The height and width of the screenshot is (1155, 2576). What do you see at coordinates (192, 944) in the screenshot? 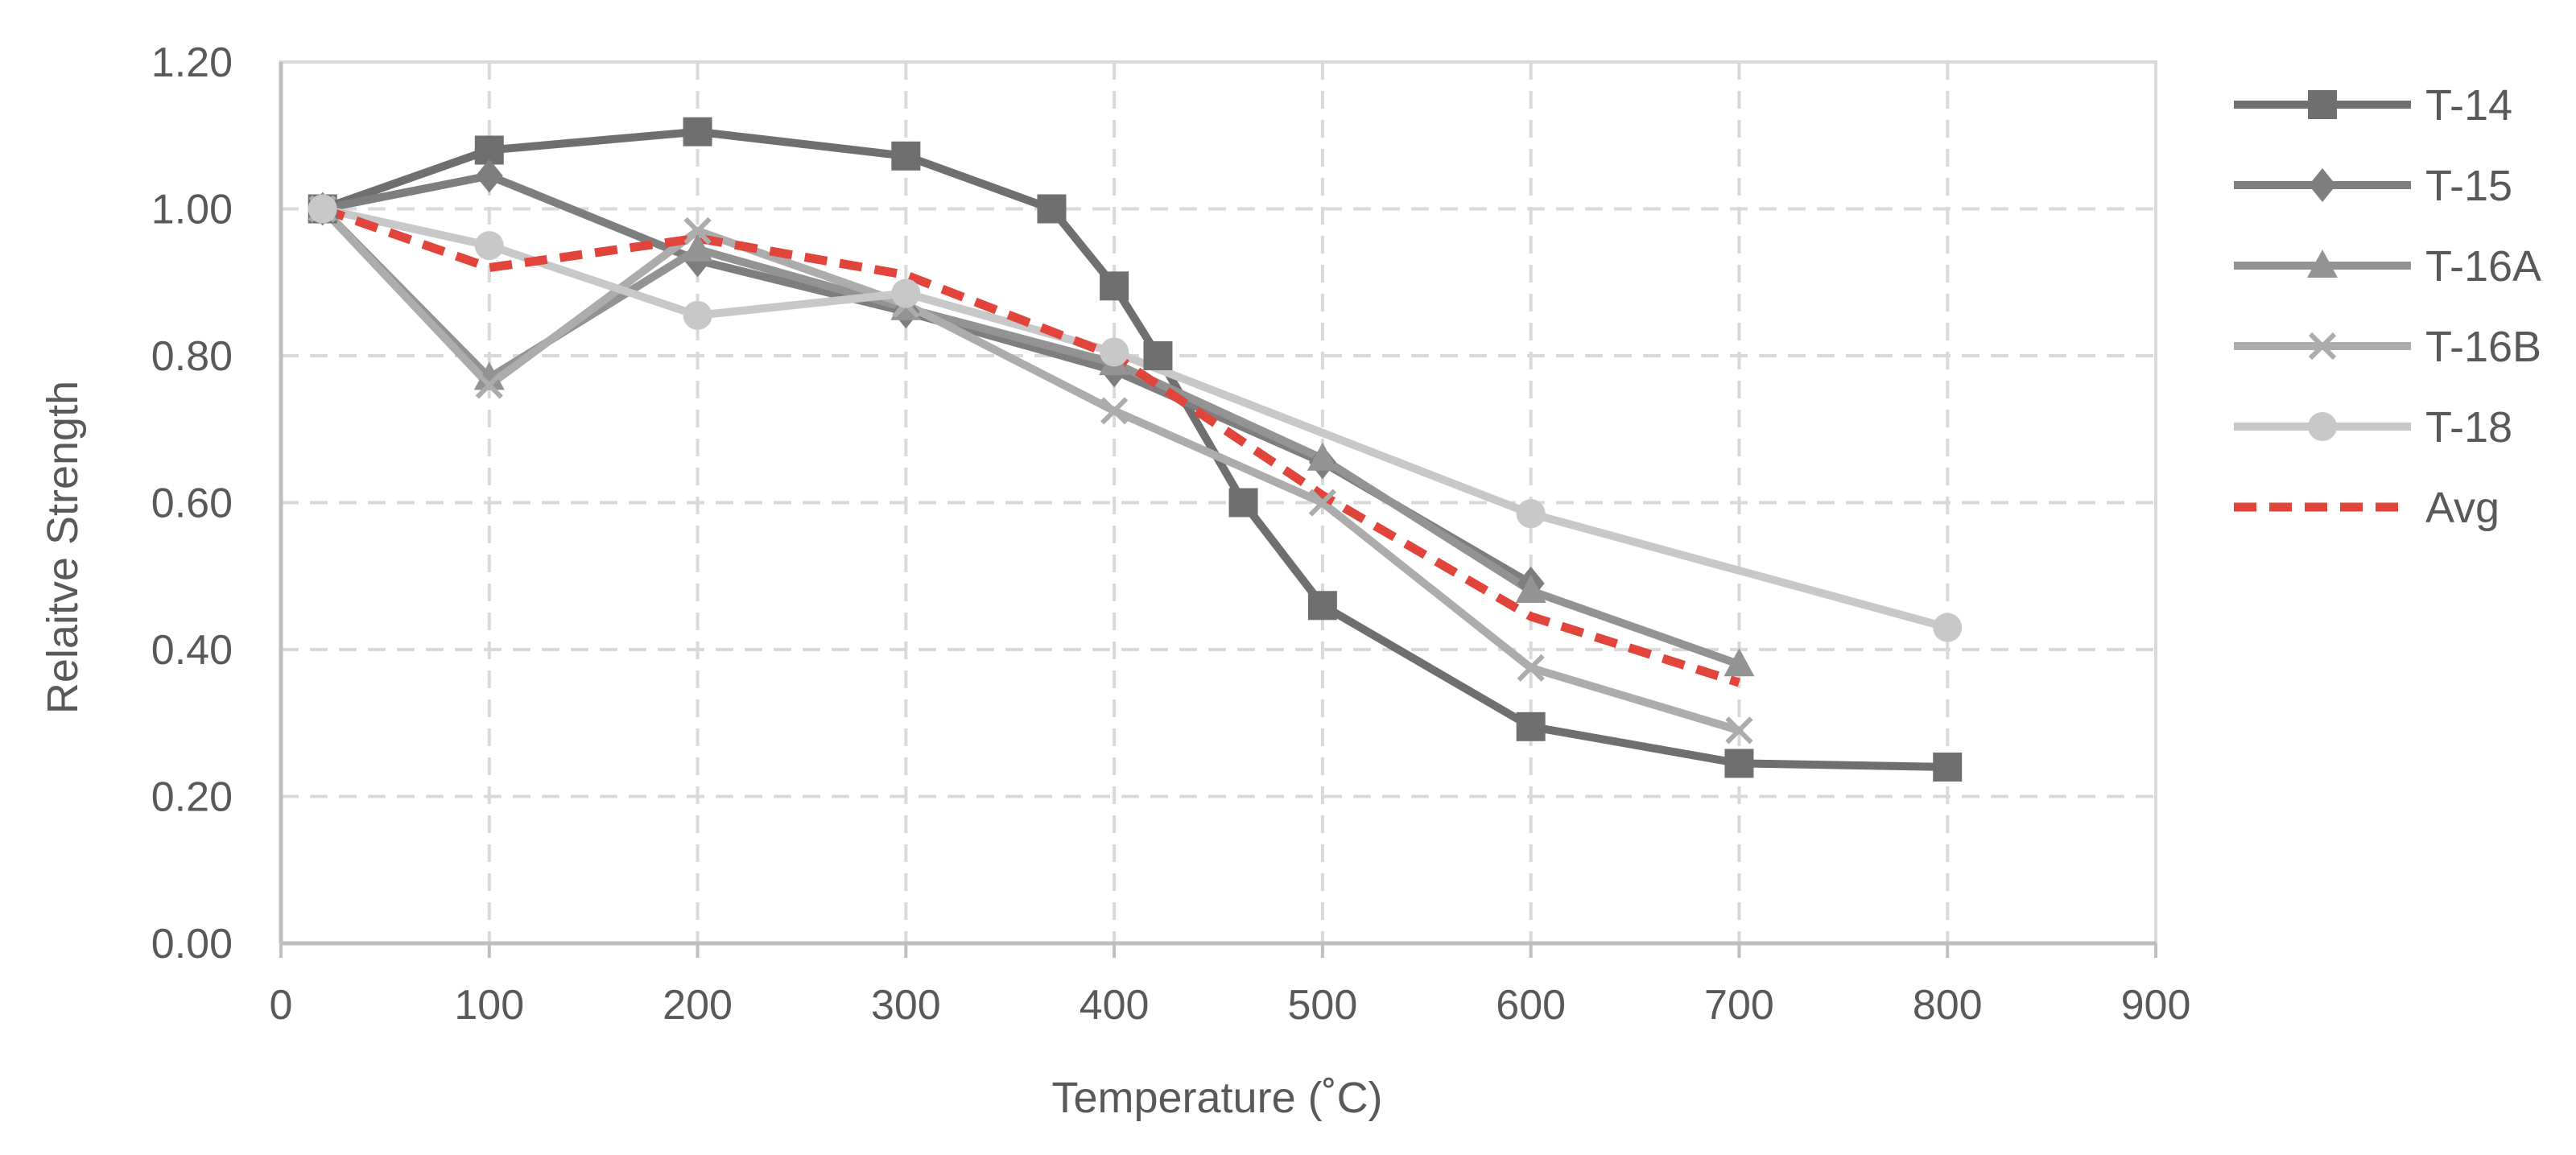
I see `y-tick-label: 0.00` at bounding box center [192, 944].